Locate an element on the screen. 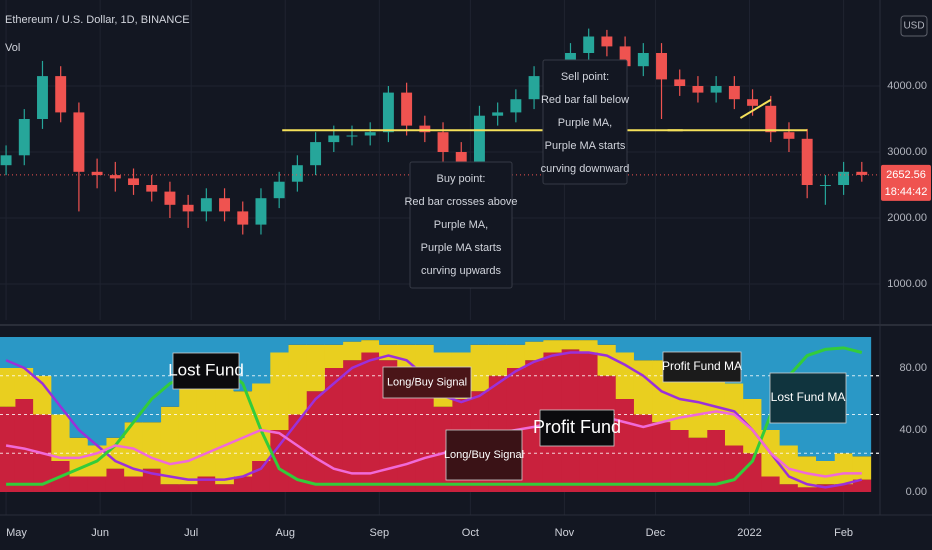 This screenshot has height=550, width=932. y-tick-label: 40.00 is located at coordinates (913, 430).